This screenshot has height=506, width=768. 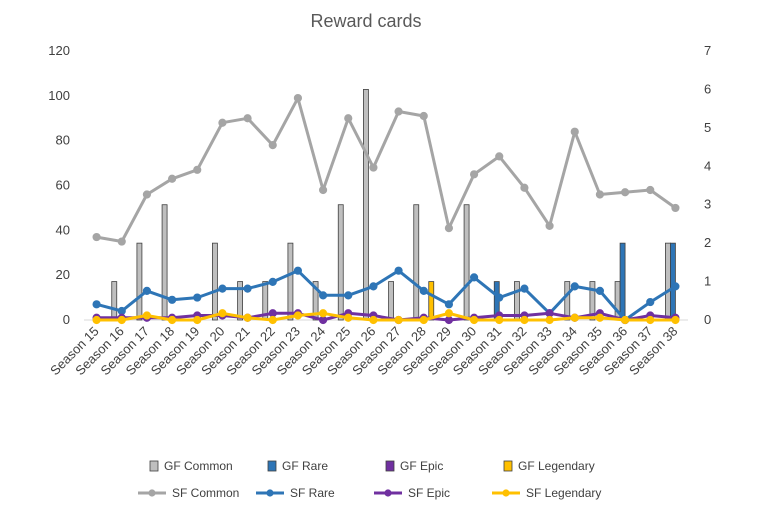 I want to click on legend-label: SF Legendary, so click(x=563, y=493).